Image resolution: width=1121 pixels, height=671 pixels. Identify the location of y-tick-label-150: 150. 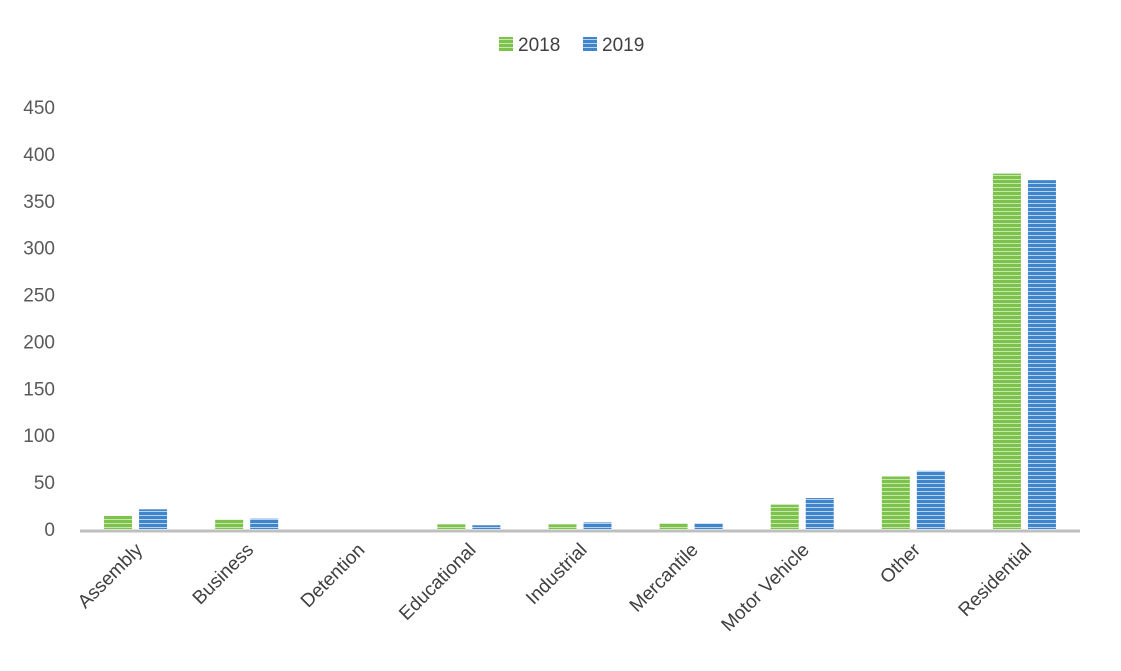
(39, 389).